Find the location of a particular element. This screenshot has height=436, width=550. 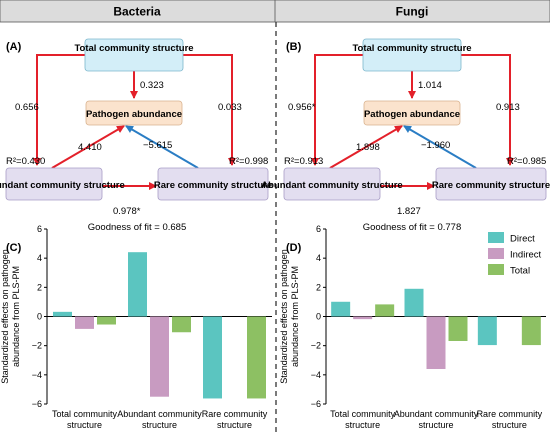

header-bacteria: Bacteria is located at coordinates (137, 12).